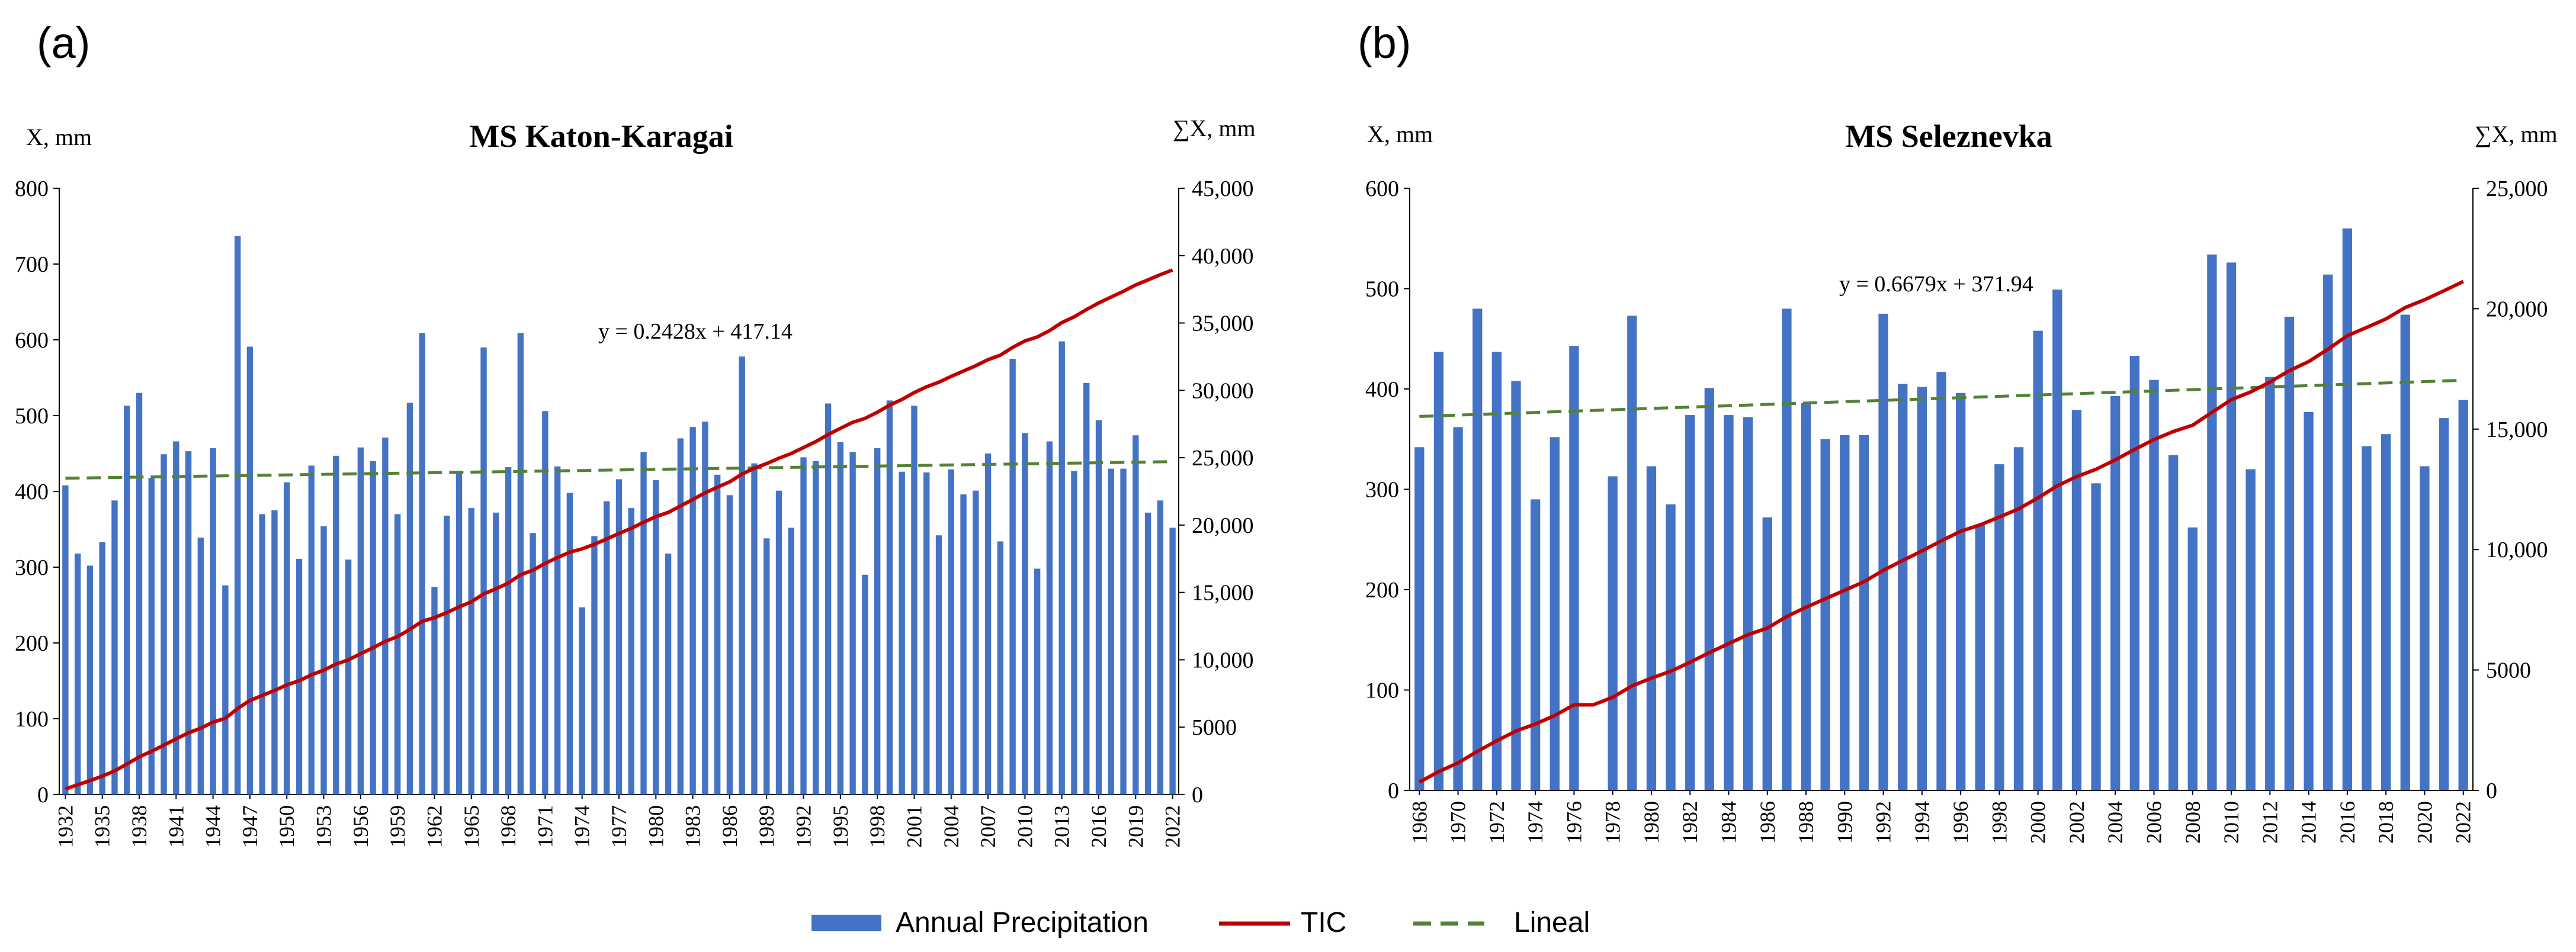 The width and height of the screenshot is (2576, 952). What do you see at coordinates (1690, 822) in the screenshot?
I see `x-tick-label: 1982` at bounding box center [1690, 822].